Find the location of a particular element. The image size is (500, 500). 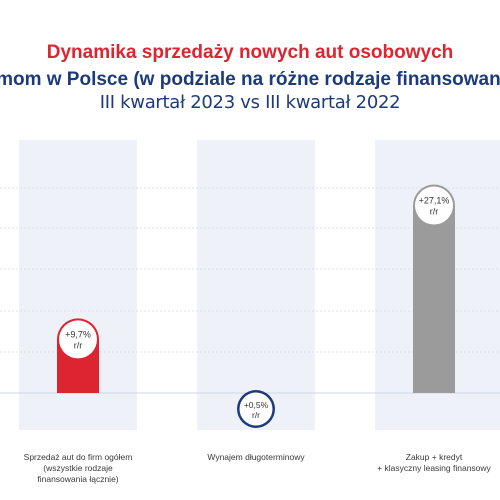

value-unit-3: r/r is located at coordinates (434, 212).